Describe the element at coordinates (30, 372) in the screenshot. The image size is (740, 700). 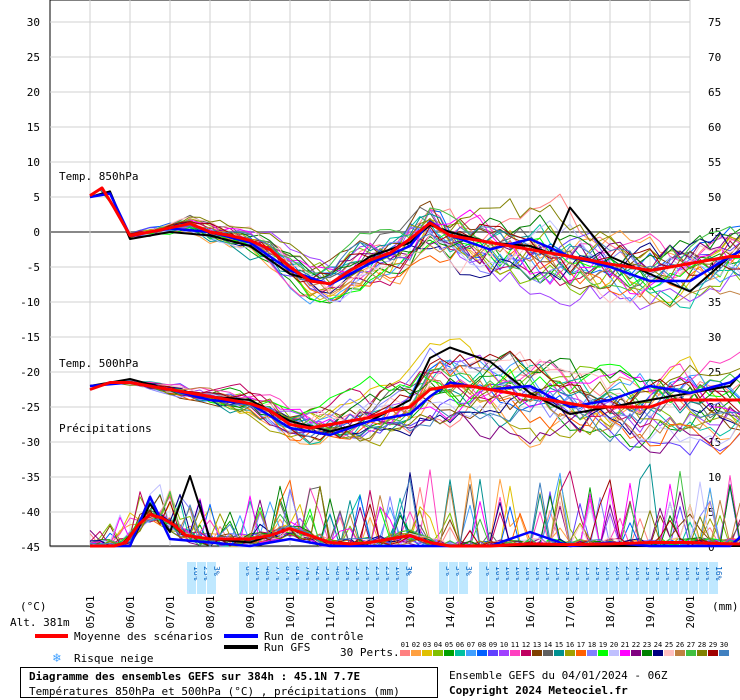
I see `left-tick-label: -20` at that location.